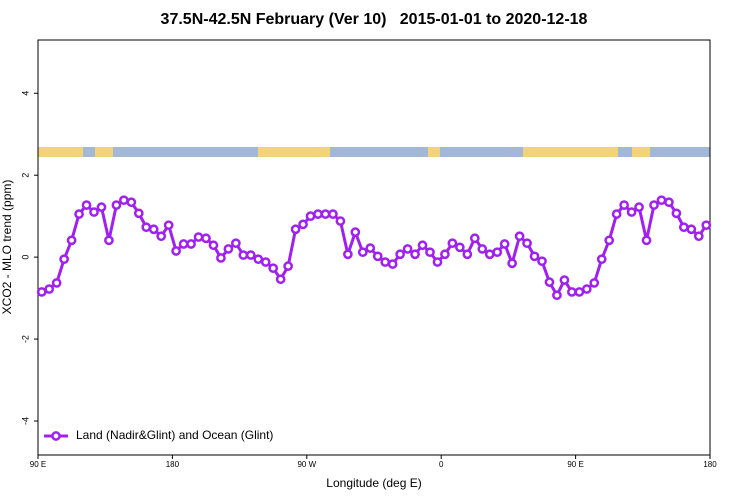  What do you see at coordinates (25, 93) in the screenshot?
I see `y-tick-label: 4` at bounding box center [25, 93].